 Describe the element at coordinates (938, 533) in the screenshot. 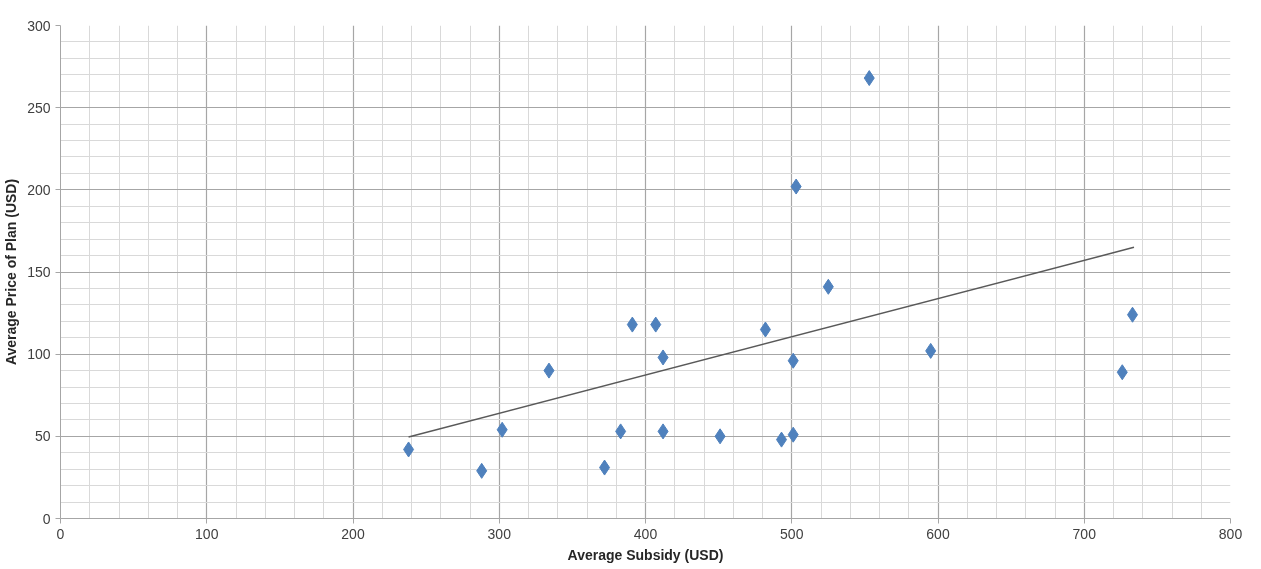

I see `x-tick-label: 600` at that location.